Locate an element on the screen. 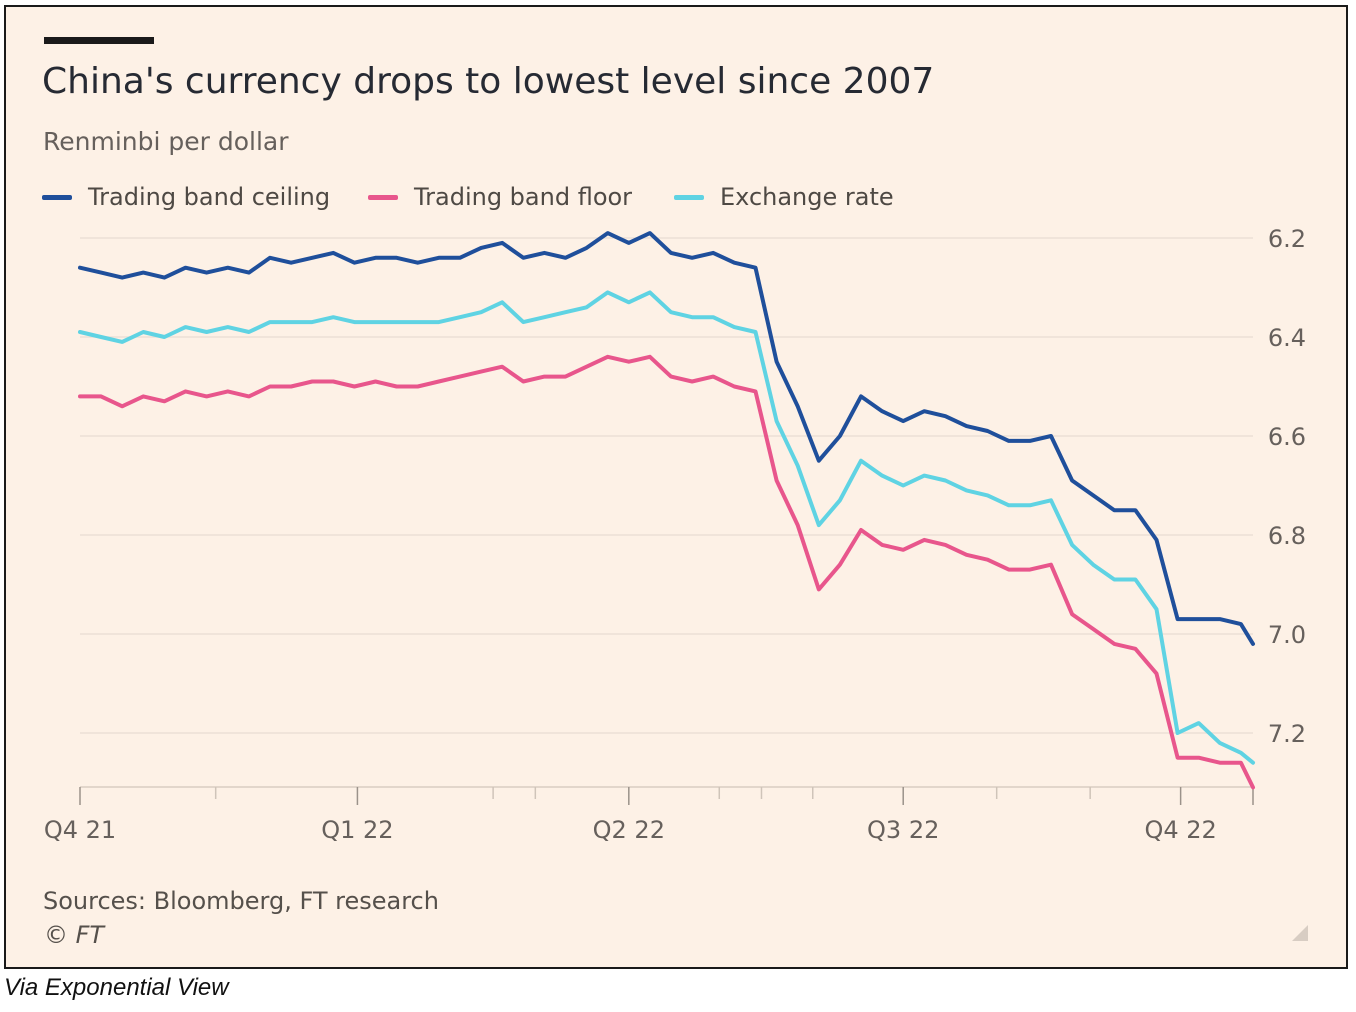 This screenshot has height=1012, width=1356. y-tick-label: 6.2 is located at coordinates (1287, 239).